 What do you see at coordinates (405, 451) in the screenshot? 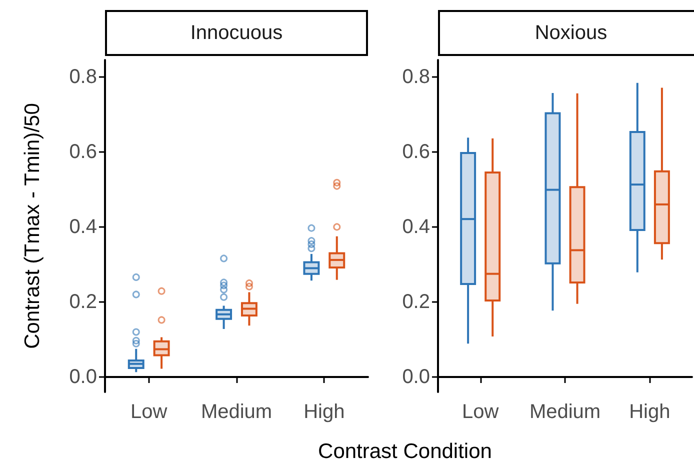
I see `x-axis-title: Contrast Condition` at bounding box center [405, 451].